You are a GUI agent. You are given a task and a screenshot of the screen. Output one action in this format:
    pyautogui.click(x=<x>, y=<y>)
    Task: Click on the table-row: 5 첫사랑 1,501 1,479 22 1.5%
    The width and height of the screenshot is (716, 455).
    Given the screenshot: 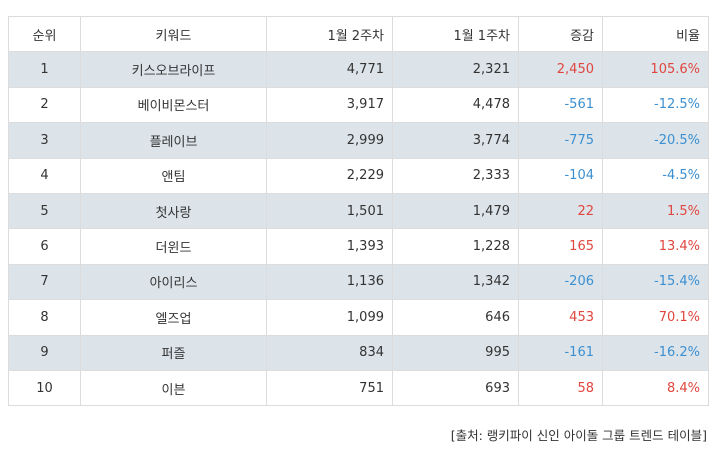 What is the action you would take?
    pyautogui.click(x=358, y=211)
    